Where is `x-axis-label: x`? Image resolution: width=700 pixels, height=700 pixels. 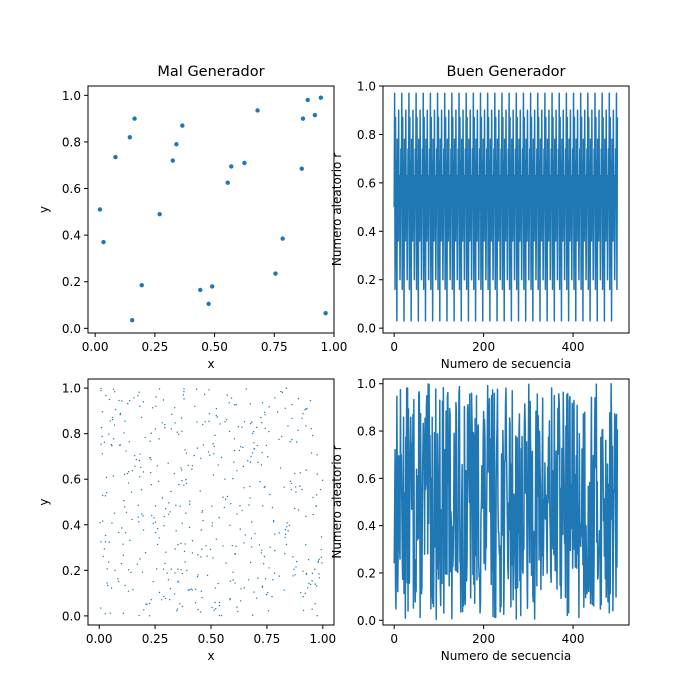 x-axis-label: x is located at coordinates (210, 656).